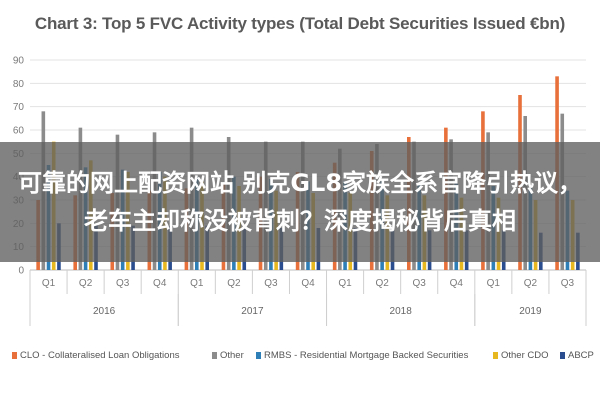  What do you see at coordinates (252, 311) in the screenshot?
I see `year-label: 2017` at bounding box center [252, 311].